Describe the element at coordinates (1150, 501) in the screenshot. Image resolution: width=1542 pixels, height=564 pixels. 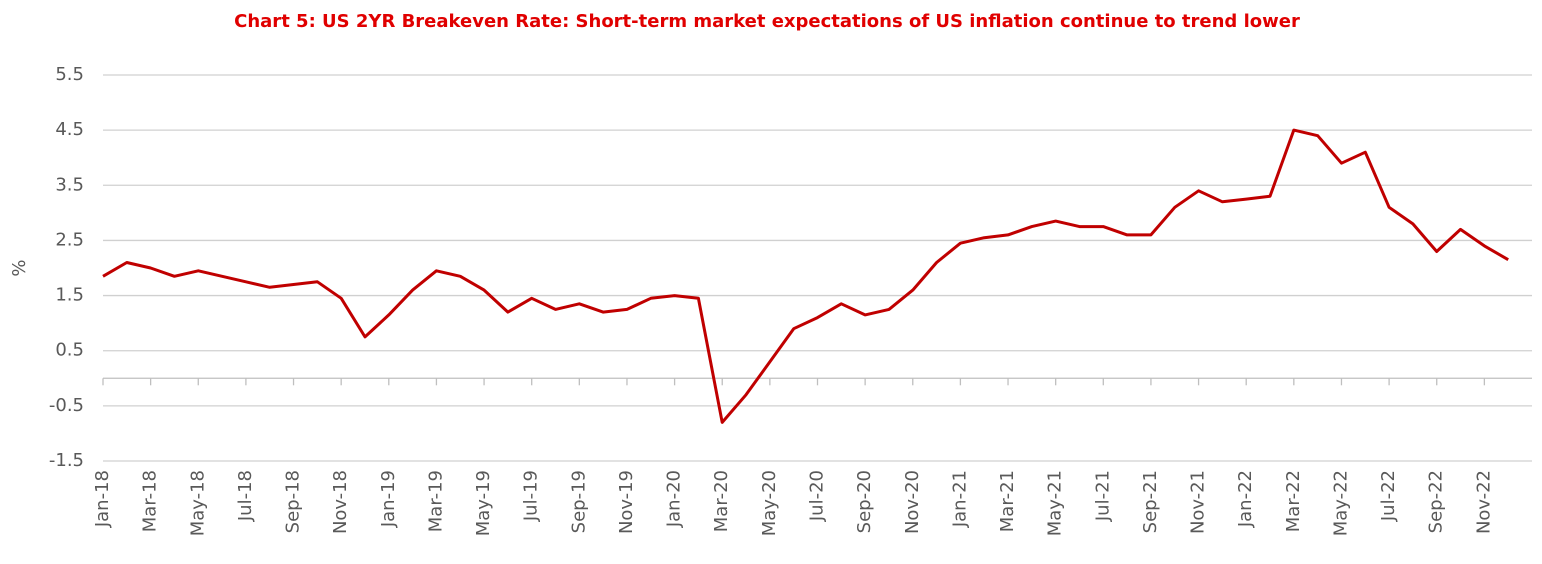
I see `x-tick-label: Sep-21` at that location.